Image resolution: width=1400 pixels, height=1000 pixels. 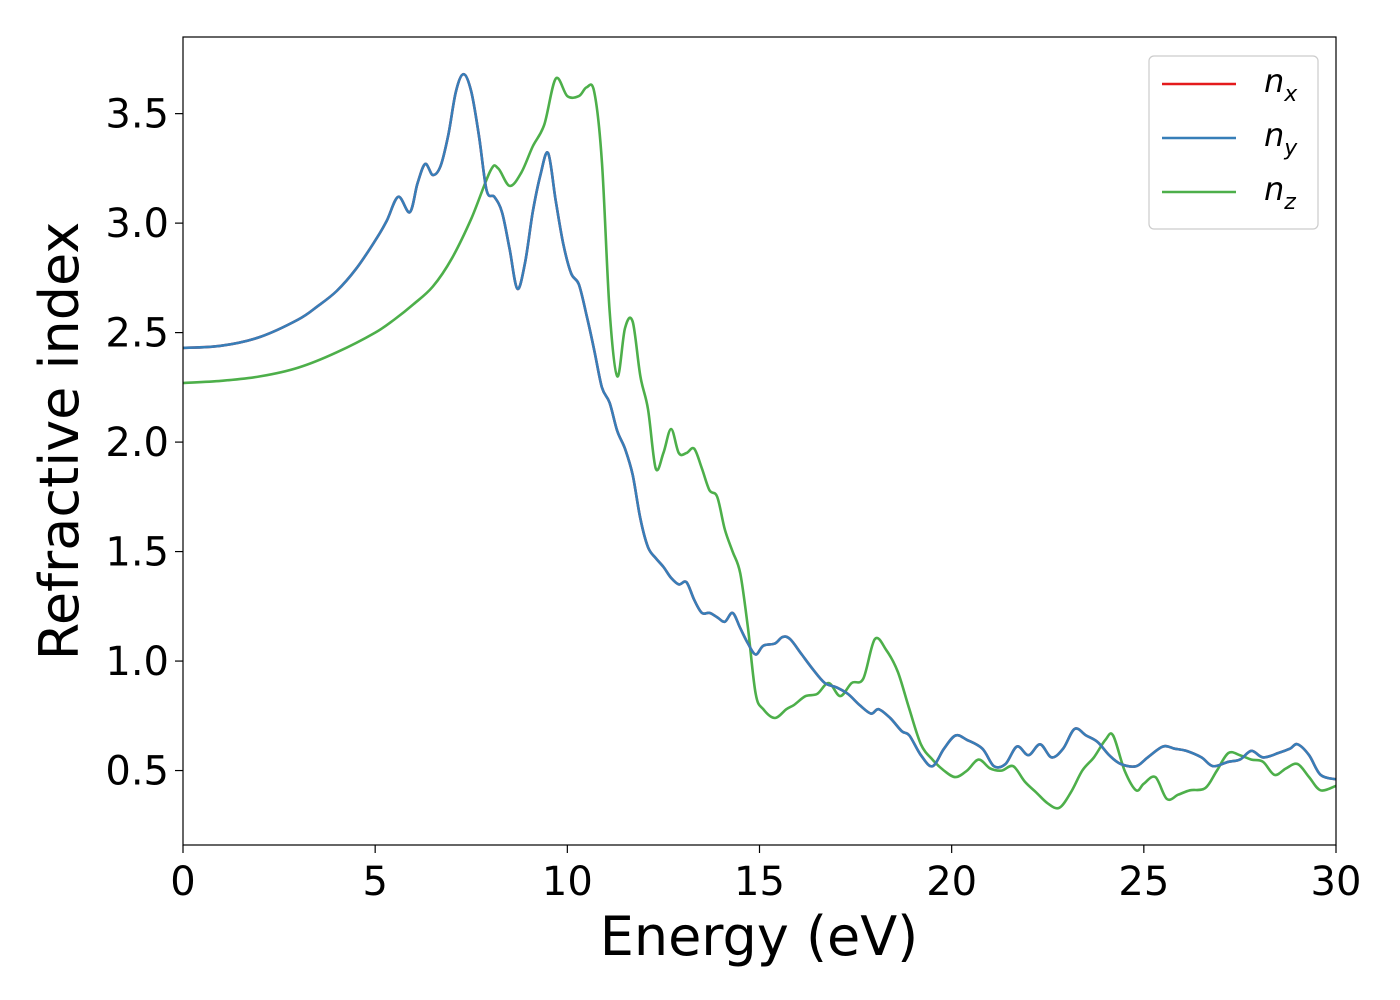 I want to click on legend-label-y: ny, so click(x=1281, y=138).